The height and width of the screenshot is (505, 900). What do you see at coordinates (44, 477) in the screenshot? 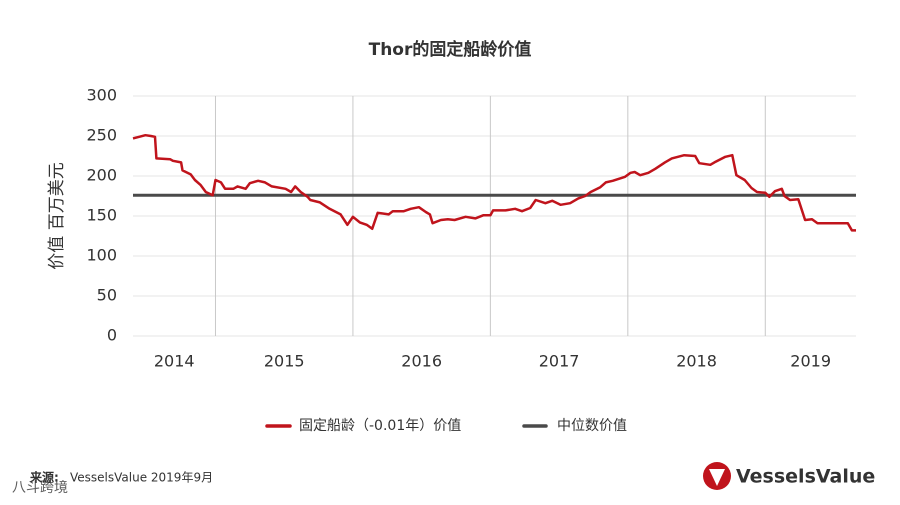
I see `source-label: 来源:` at bounding box center [44, 477].